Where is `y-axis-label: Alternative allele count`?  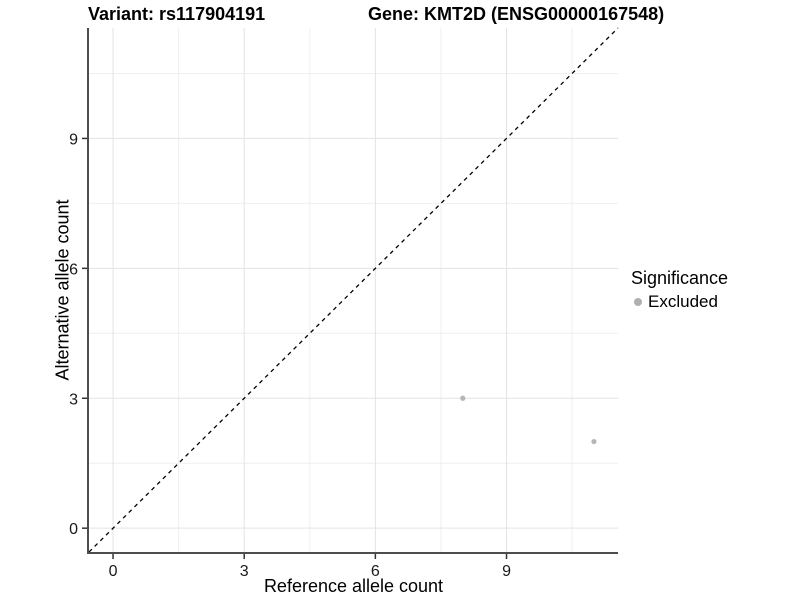 y-axis-label: Alternative allele count is located at coordinates (62, 290).